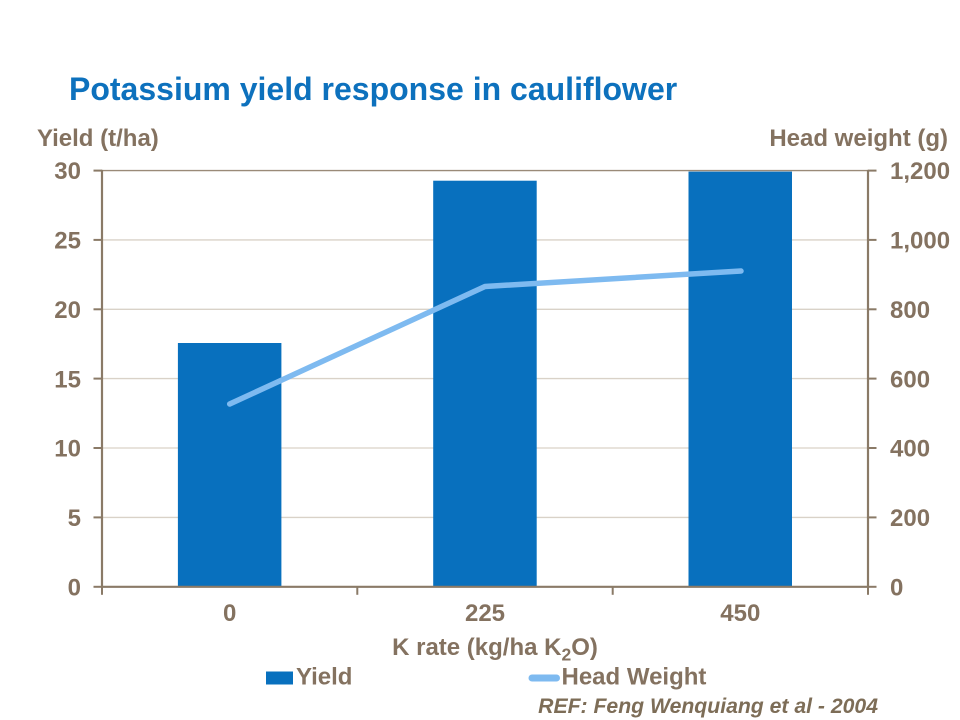 Image resolution: width=960 pixels, height=720 pixels. I want to click on svg-text: 800, so click(910, 310).